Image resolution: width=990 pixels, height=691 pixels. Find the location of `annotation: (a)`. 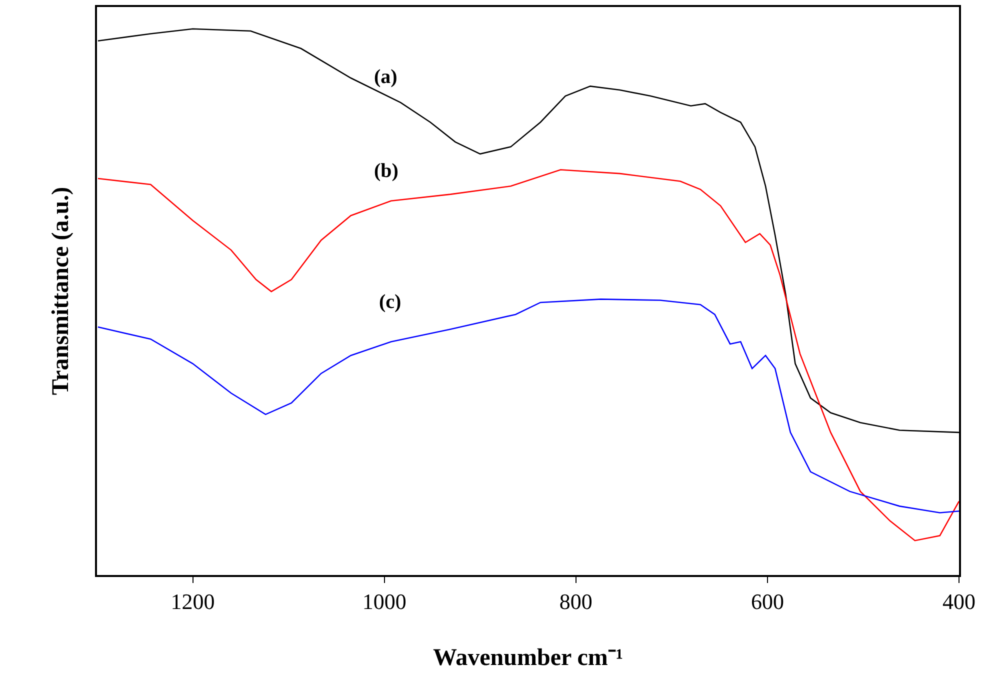

annotation: (a) is located at coordinates (386, 77).